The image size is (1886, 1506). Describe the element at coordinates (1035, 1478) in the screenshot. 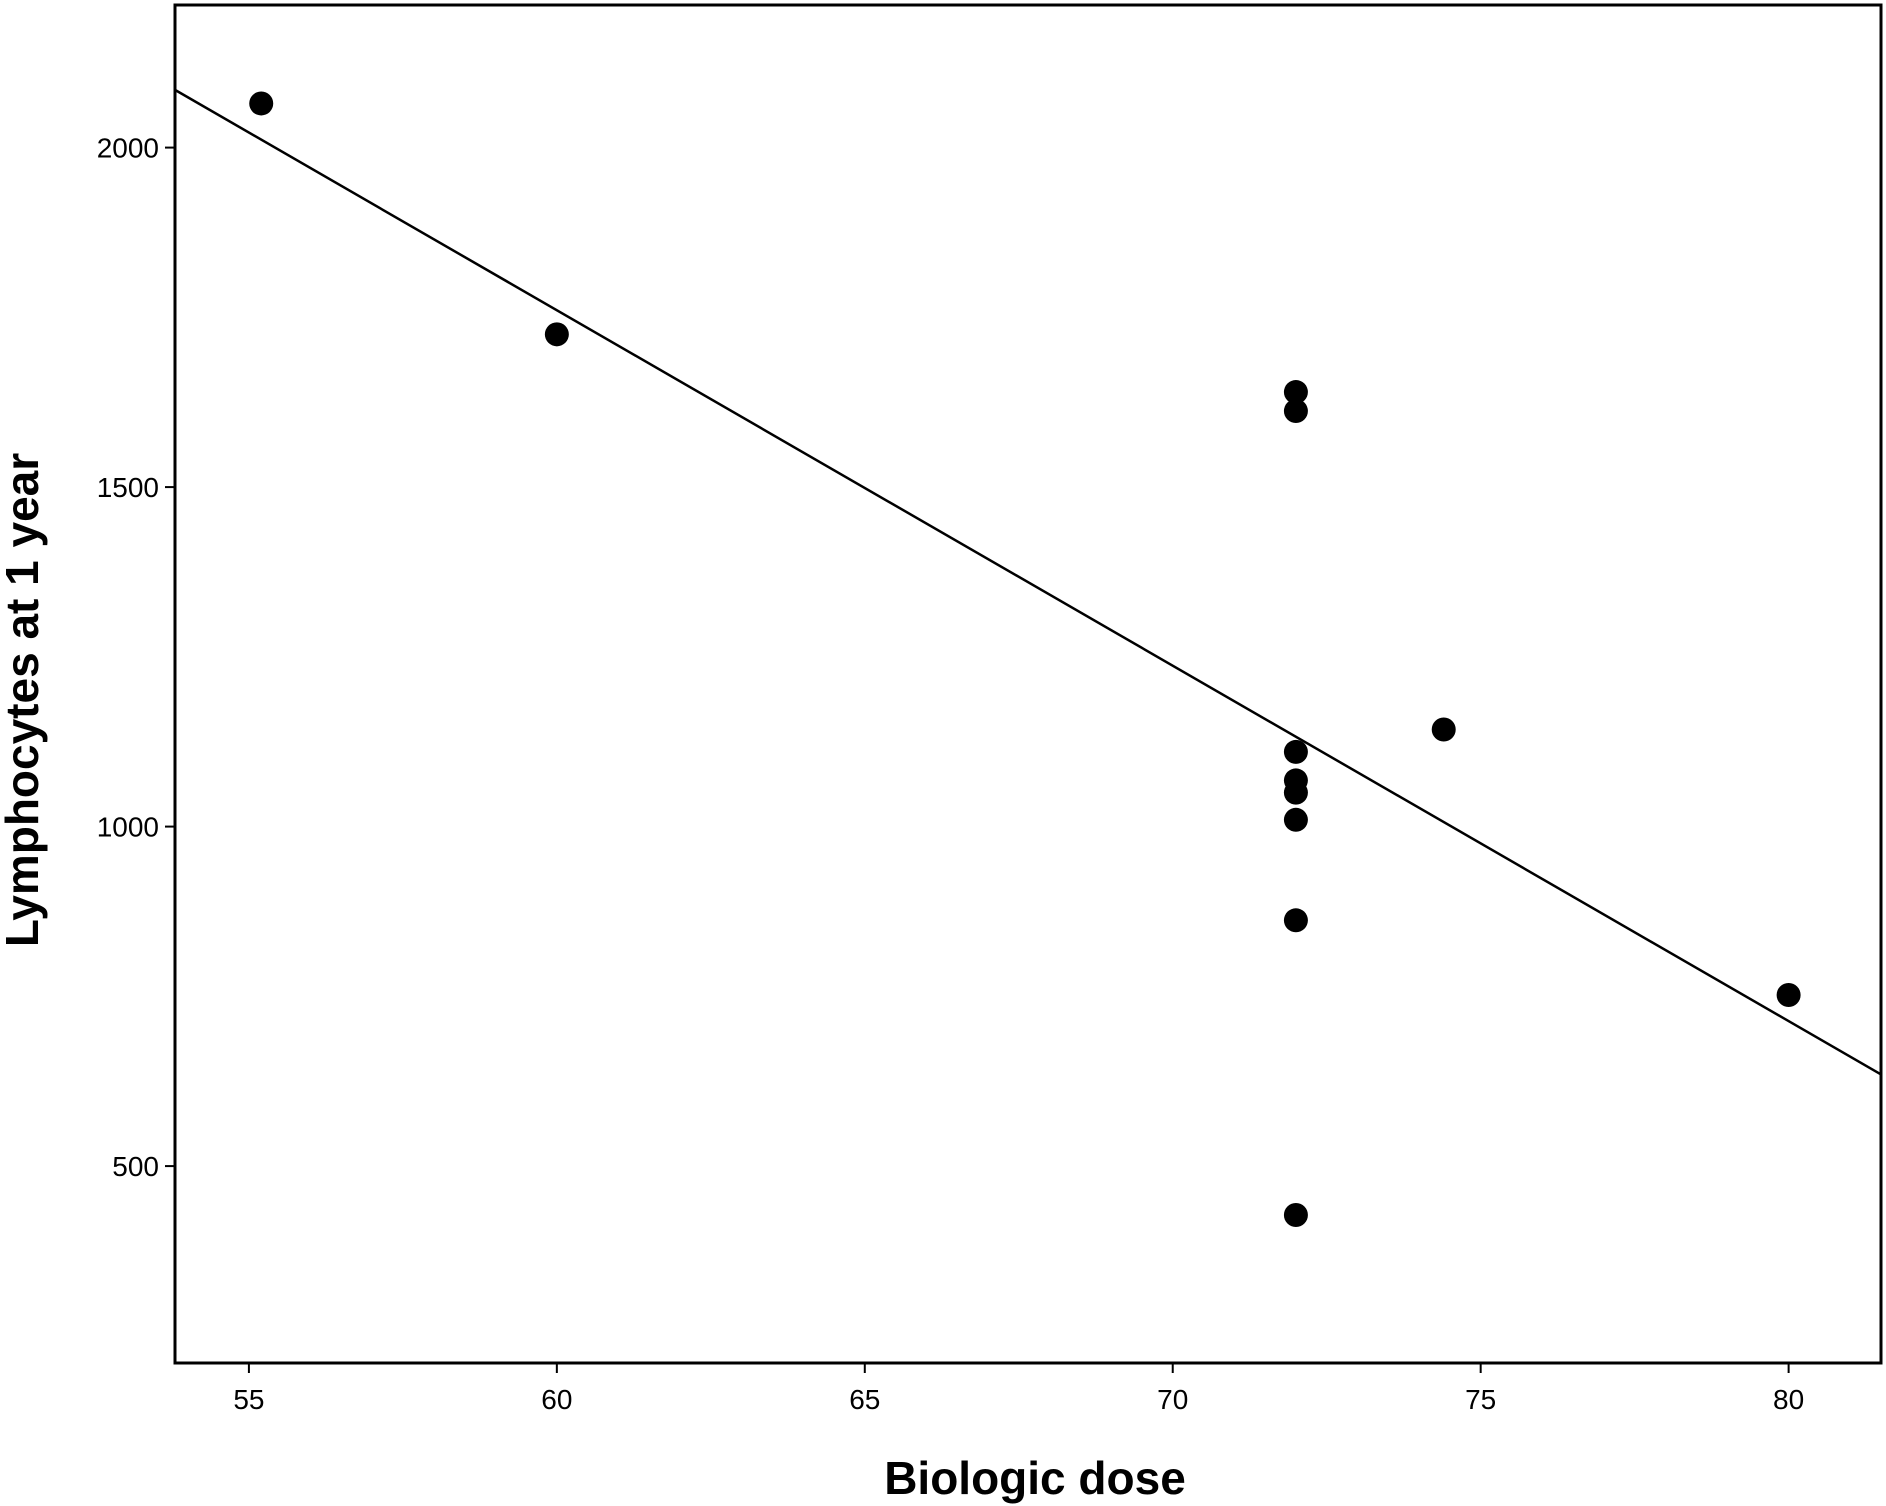

I see `x-axis-title: Biologic dose` at that location.